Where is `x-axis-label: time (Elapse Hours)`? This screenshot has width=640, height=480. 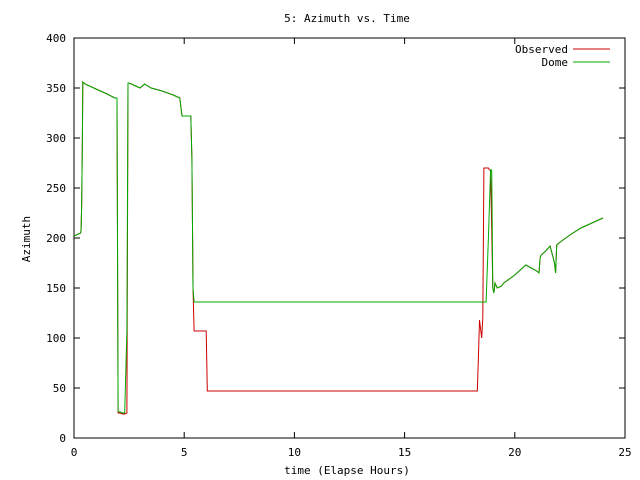 x-axis-label: time (Elapse Hours) is located at coordinates (347, 470).